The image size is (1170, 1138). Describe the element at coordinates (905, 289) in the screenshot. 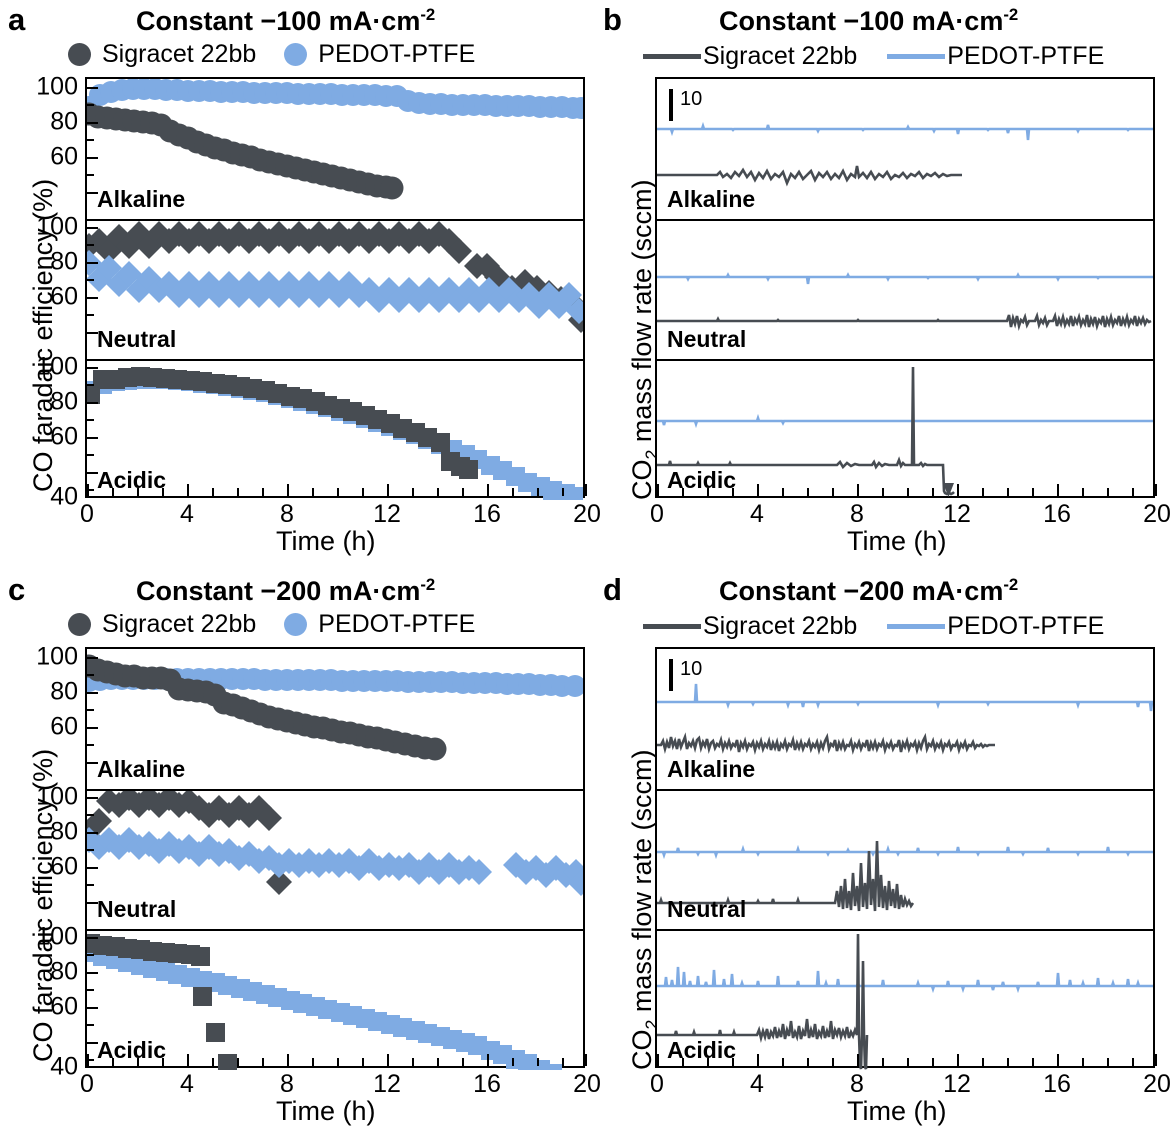

I see `panel-b-subplot-neutral: Neutral` at that location.